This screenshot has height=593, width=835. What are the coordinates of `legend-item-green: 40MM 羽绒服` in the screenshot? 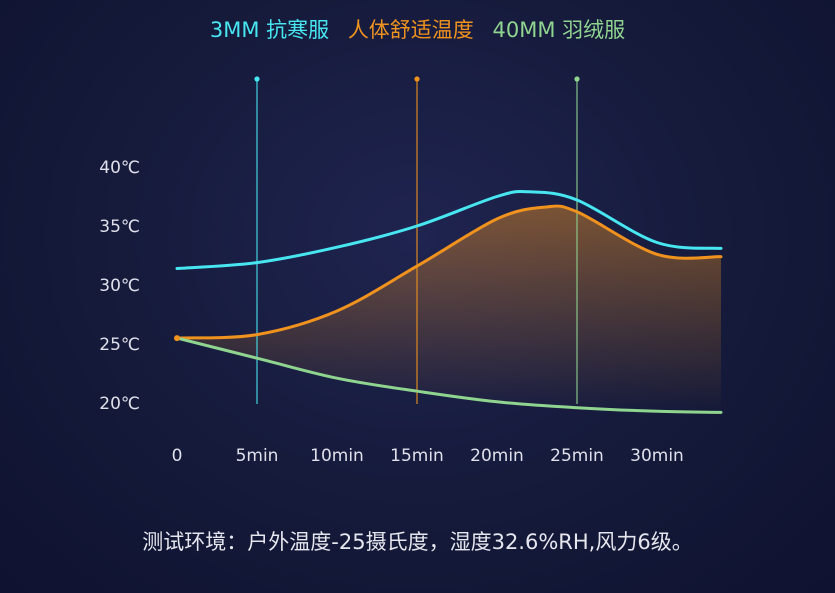 It's located at (559, 30).